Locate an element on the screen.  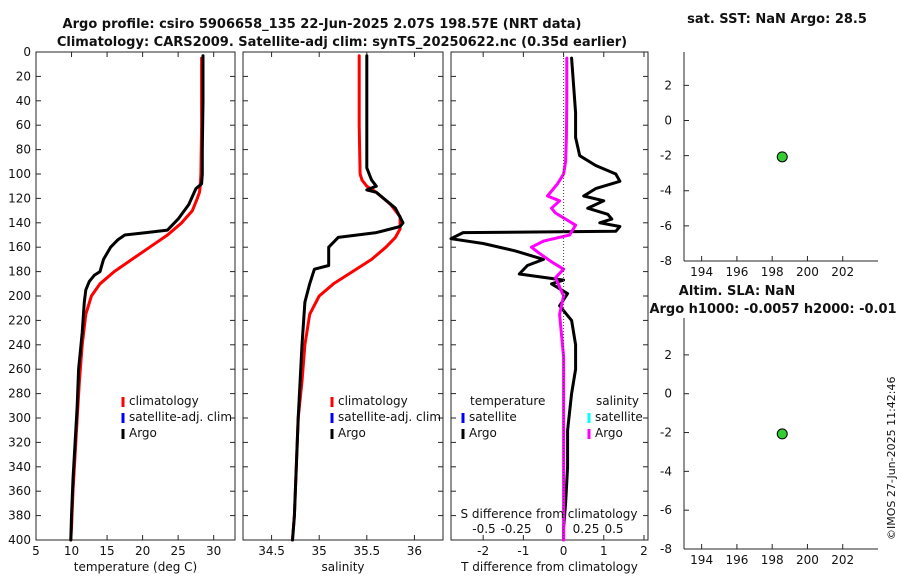
temp-series-climatology is located at coordinates (136, 299).